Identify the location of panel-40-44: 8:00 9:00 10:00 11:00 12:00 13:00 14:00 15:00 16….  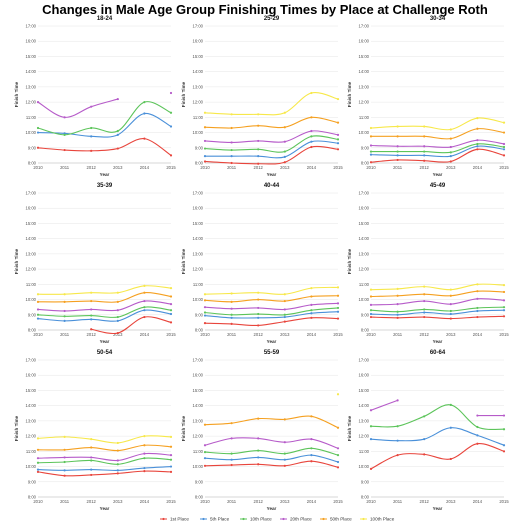
(262, 263).